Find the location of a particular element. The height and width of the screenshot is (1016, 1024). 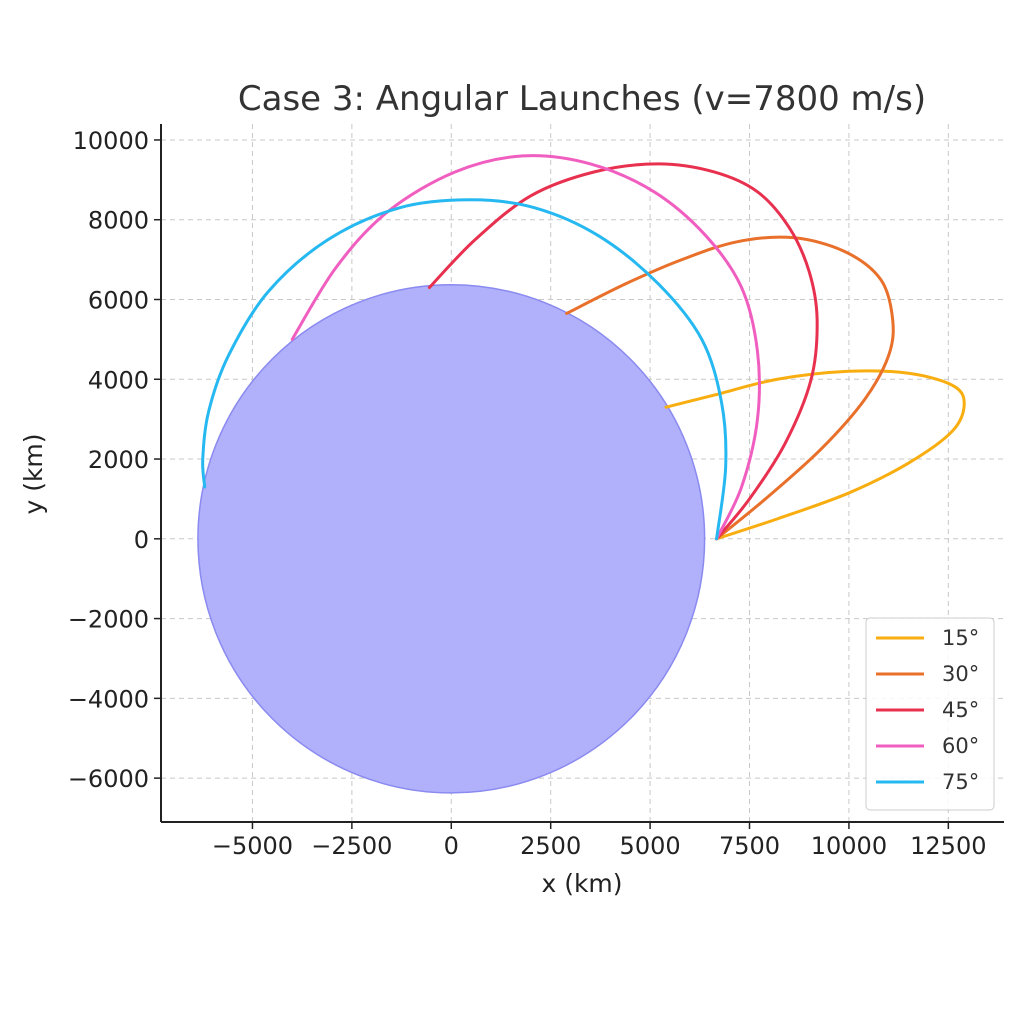

y-tick-label: −6000 is located at coordinates (108, 779).